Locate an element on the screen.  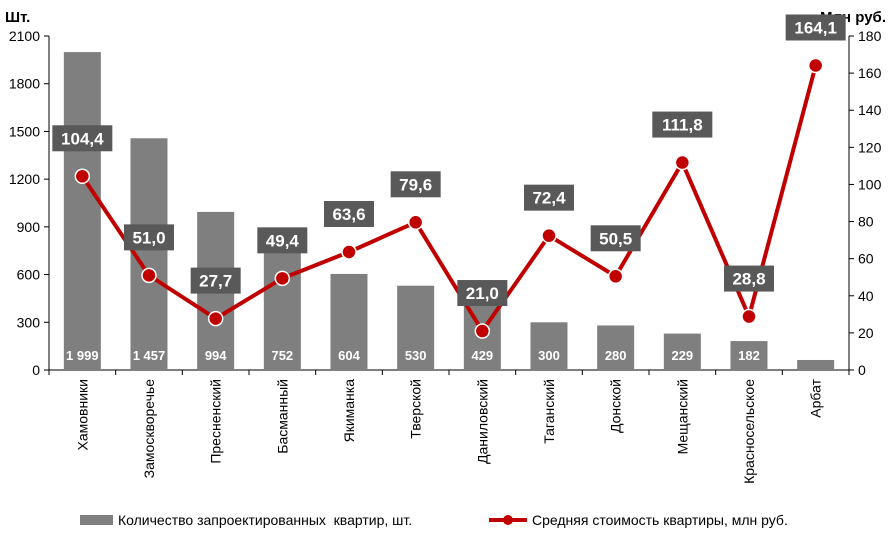
y-left-tick-label: 1200 is located at coordinates (24, 179).